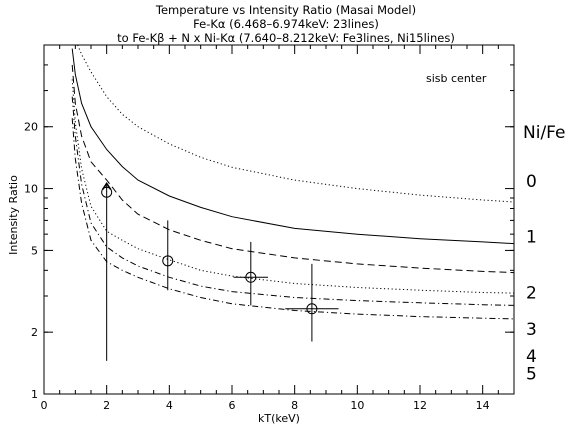 The height and width of the screenshot is (428, 572). What do you see at coordinates (544, 133) in the screenshot?
I see `right-label-title: Ni/Fe` at bounding box center [544, 133].